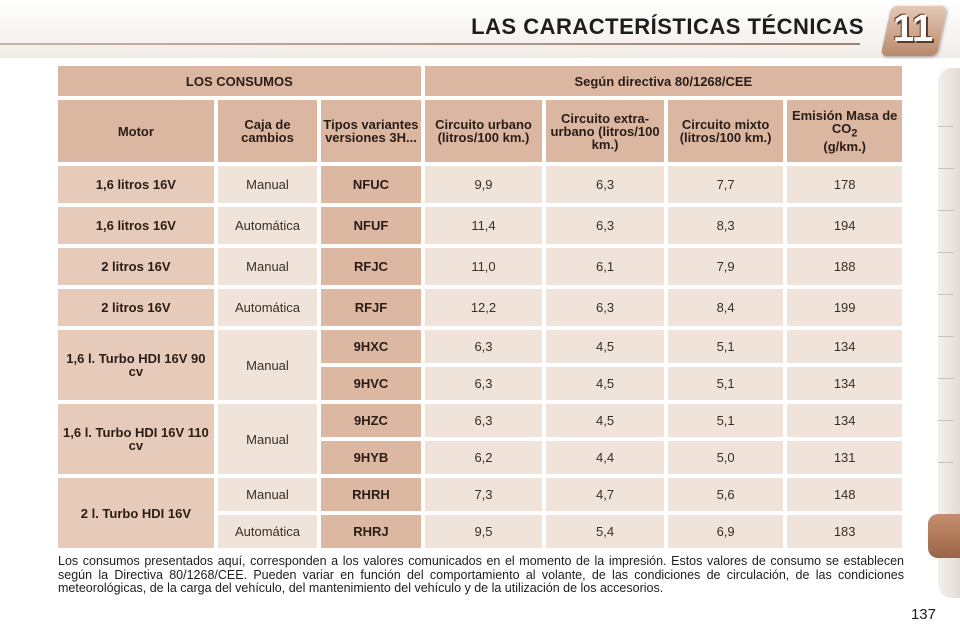  Describe the element at coordinates (912, 29) in the screenshot. I see `chapter-number: 11` at that location.